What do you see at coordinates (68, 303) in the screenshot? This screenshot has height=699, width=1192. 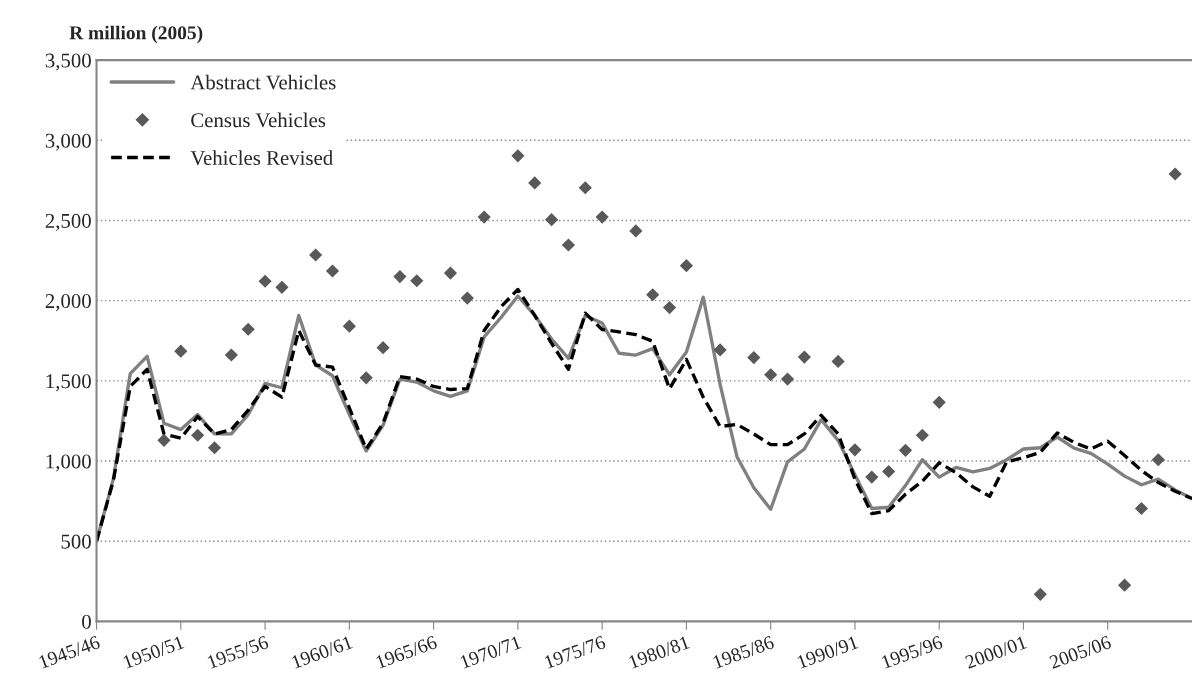 I see `y-tick-label: 2,000` at bounding box center [68, 303].